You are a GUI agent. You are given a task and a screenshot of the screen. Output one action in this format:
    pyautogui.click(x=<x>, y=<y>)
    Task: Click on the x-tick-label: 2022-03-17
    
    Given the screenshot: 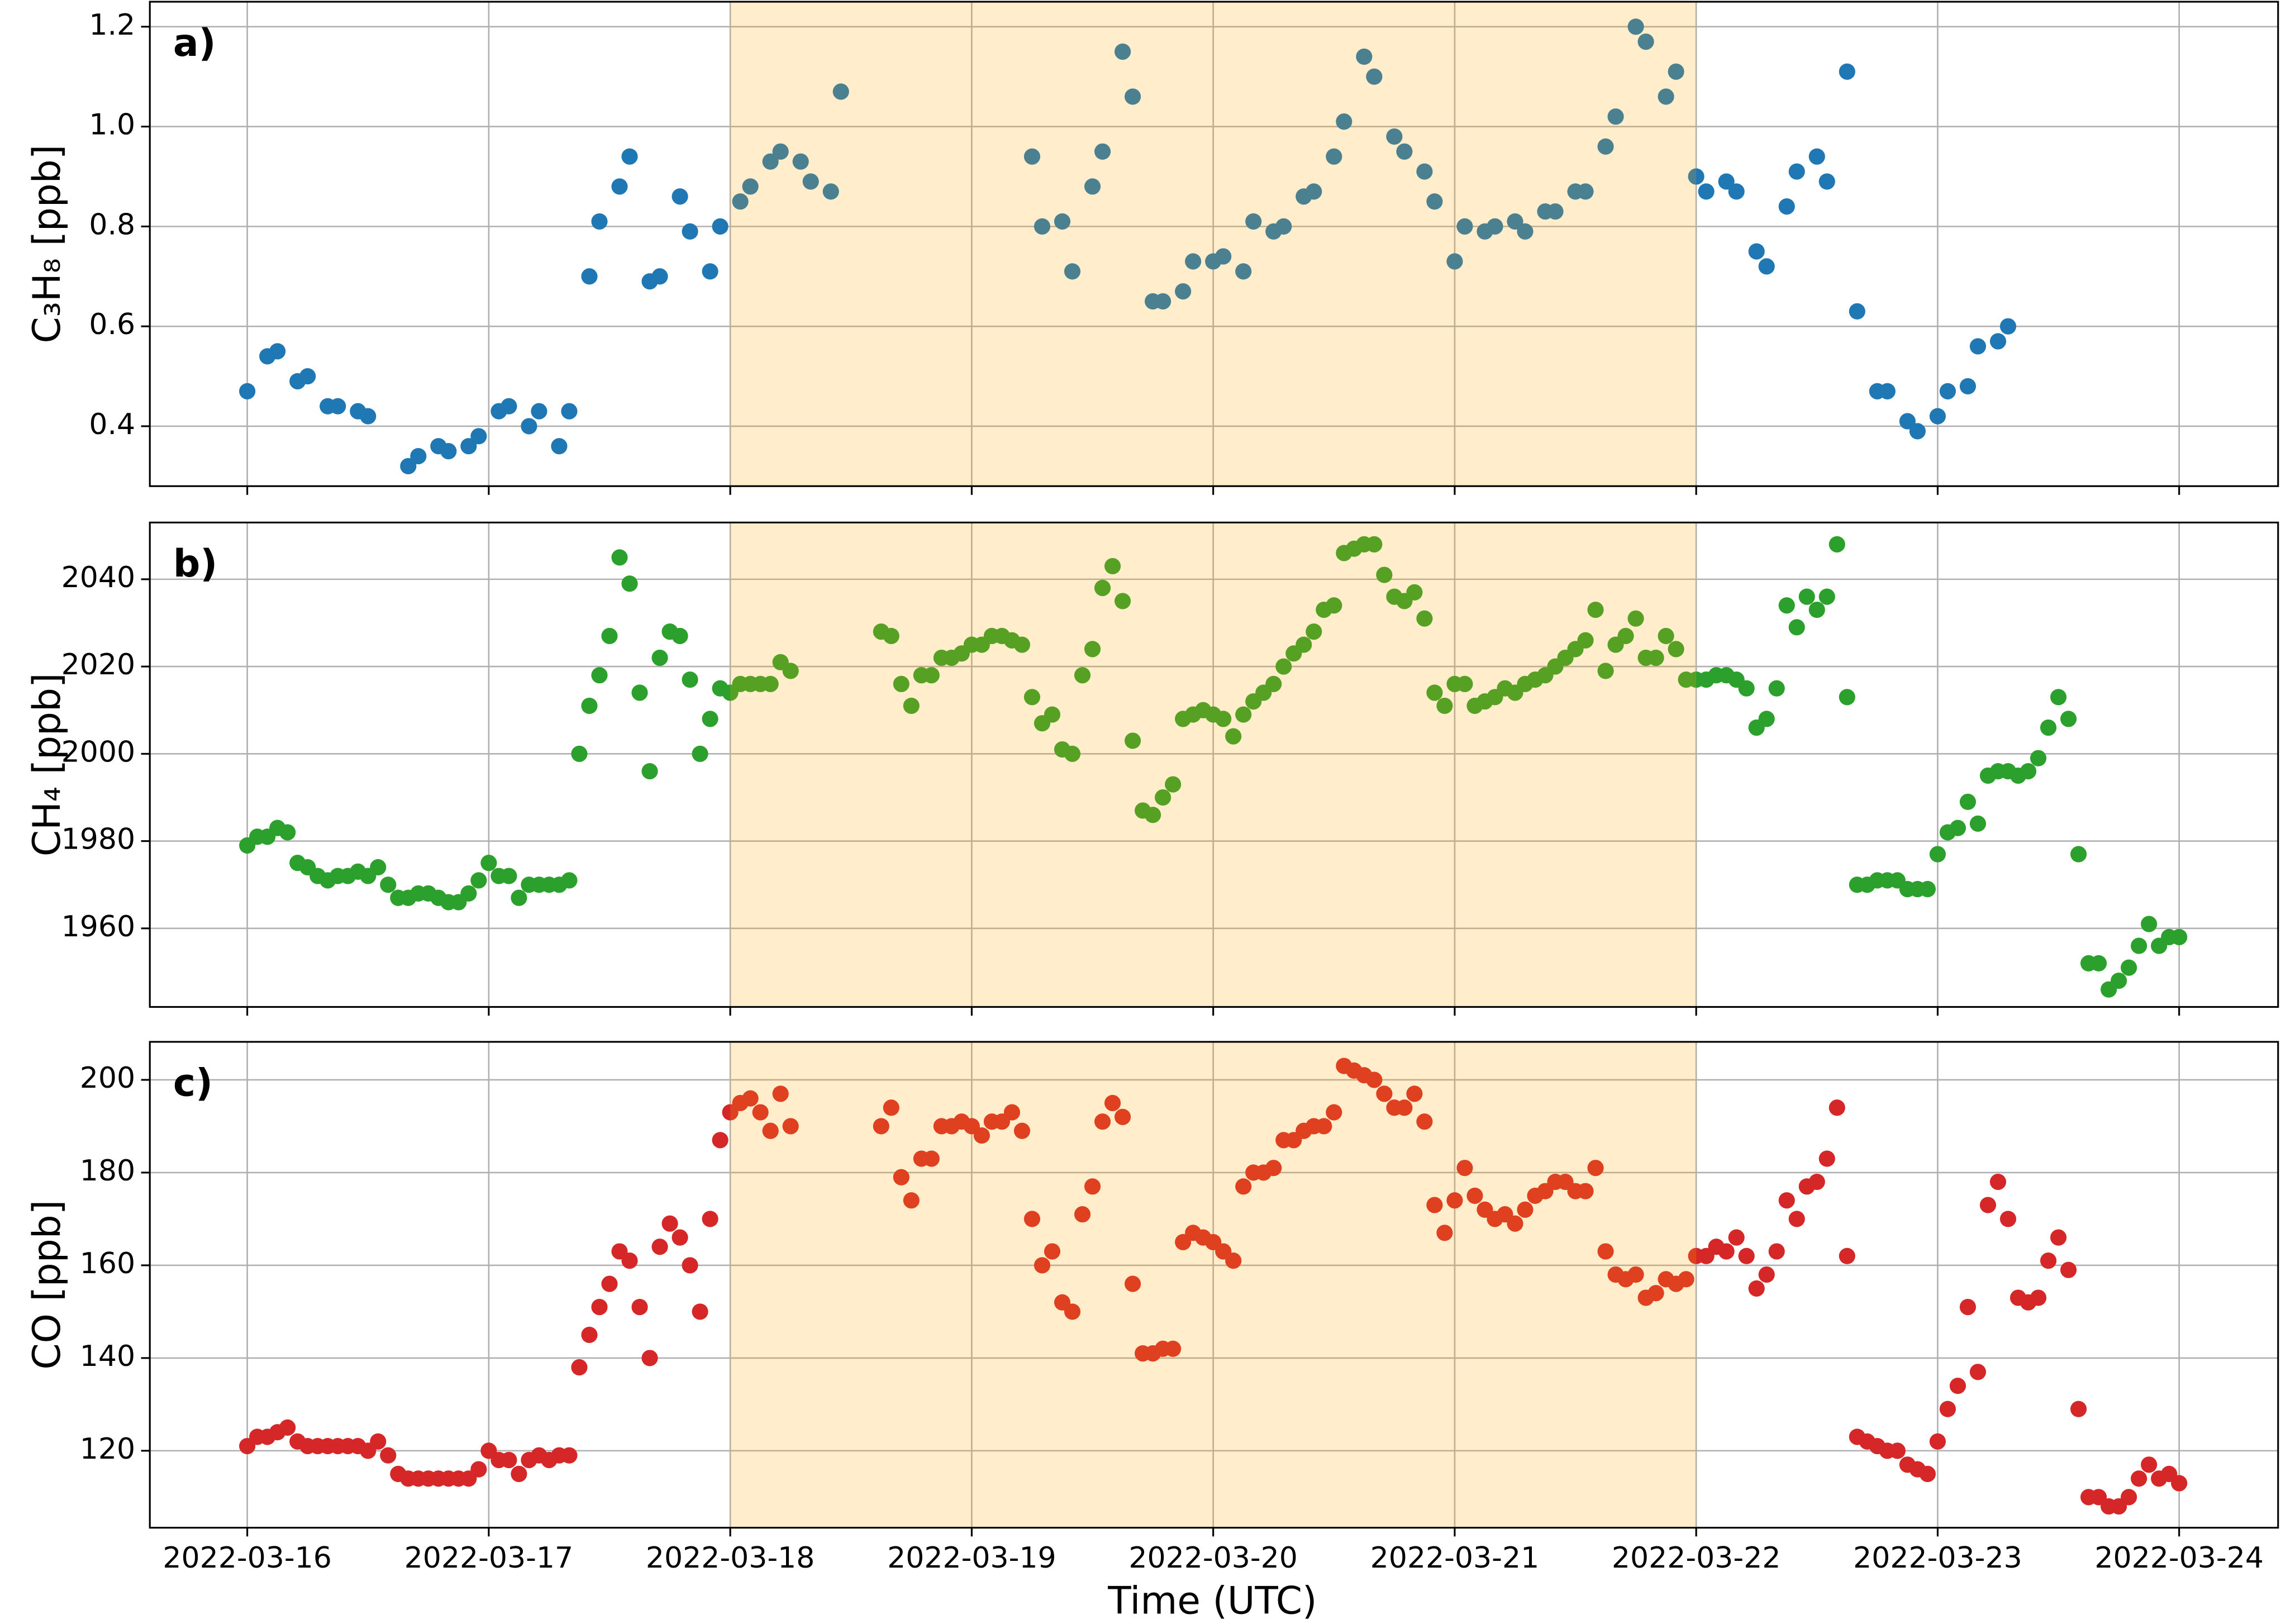 What is the action you would take?
    pyautogui.click(x=489, y=1558)
    